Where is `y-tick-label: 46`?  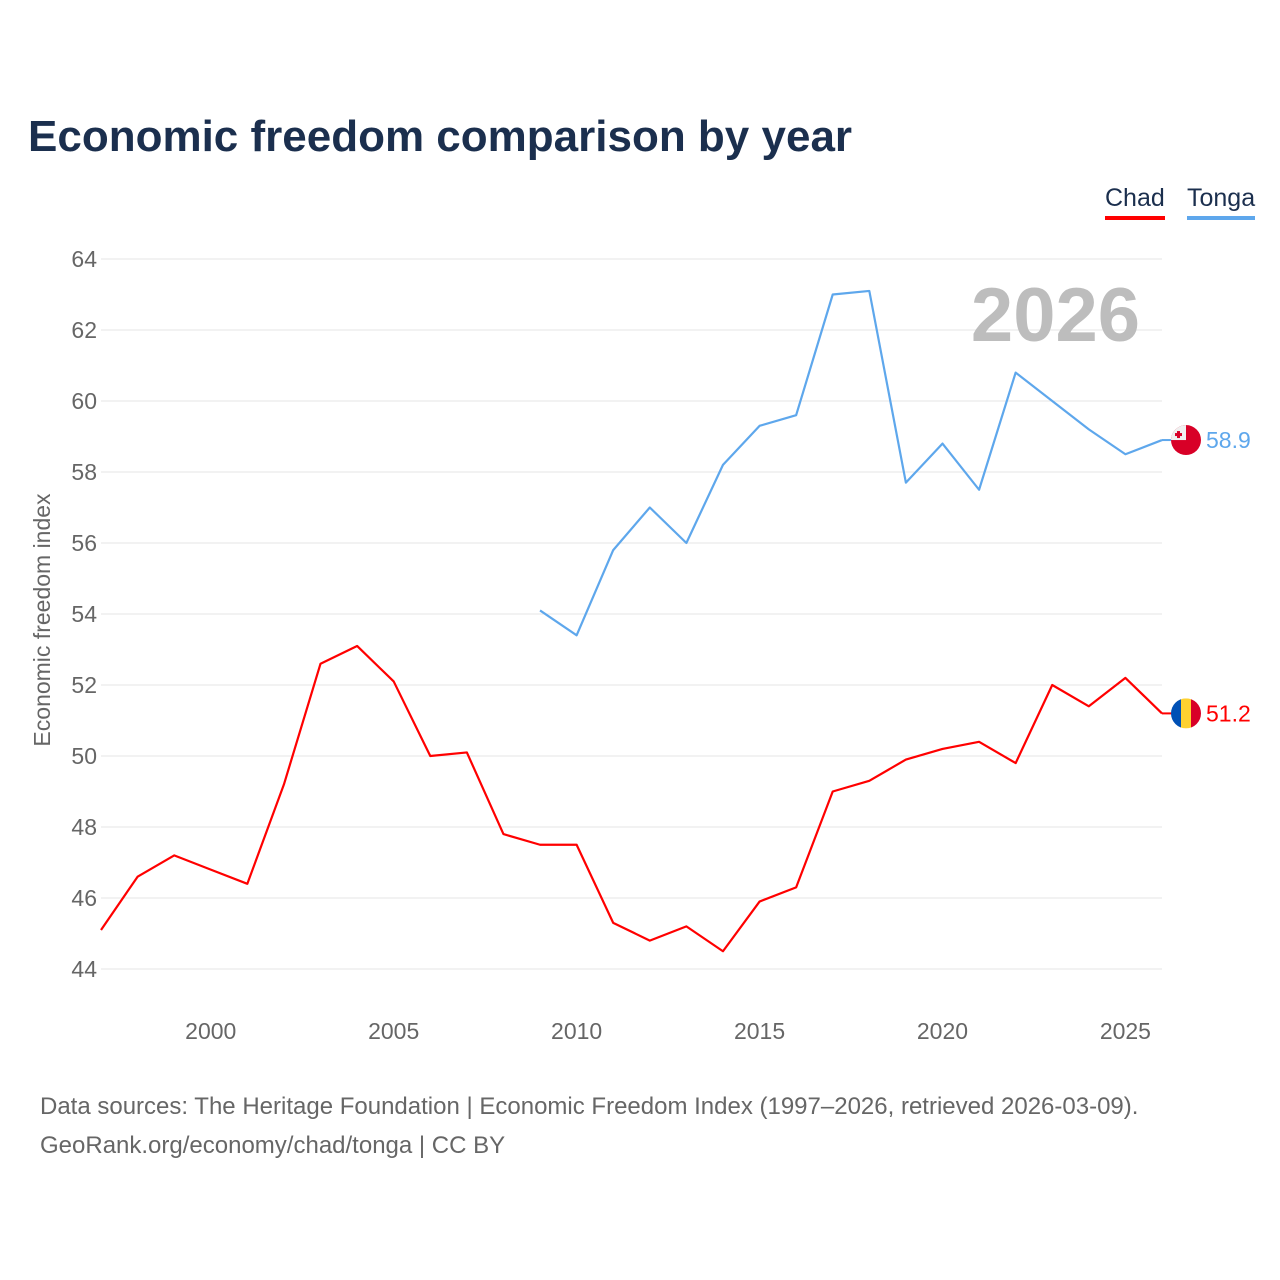
y-tick-label: 46 is located at coordinates (84, 898).